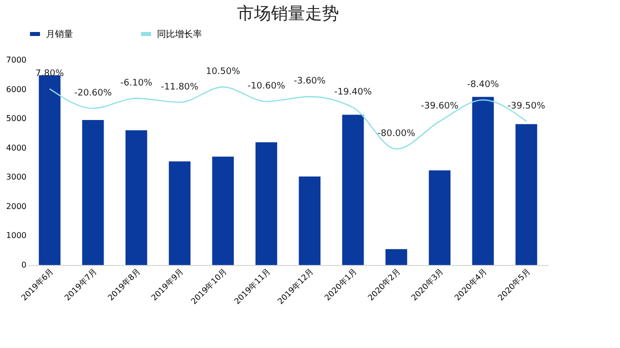 The height and width of the screenshot is (348, 620). What do you see at coordinates (353, 92) in the screenshot?
I see `data-label: -19.40%` at bounding box center [353, 92].